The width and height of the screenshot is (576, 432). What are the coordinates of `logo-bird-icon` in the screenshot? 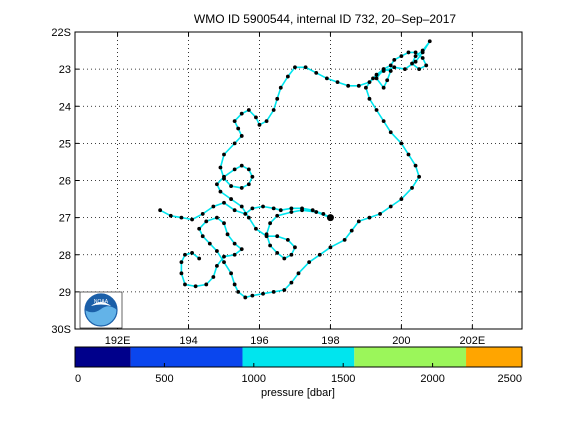 It's located at (101, 304).